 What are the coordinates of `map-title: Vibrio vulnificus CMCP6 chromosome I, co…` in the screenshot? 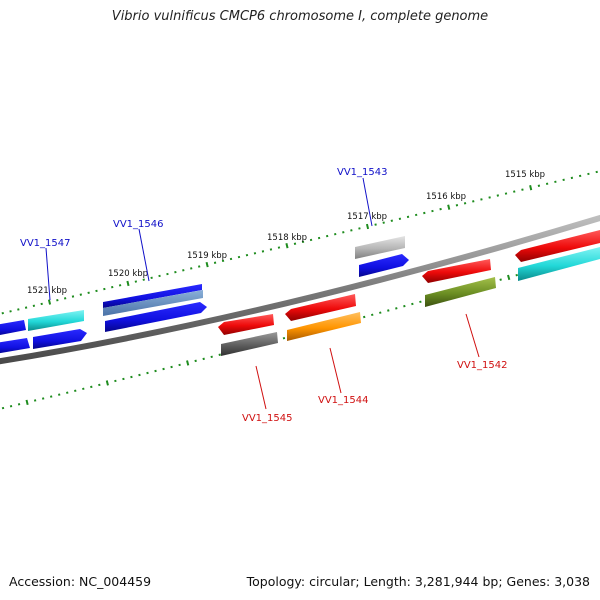 It's located at (300, 16).